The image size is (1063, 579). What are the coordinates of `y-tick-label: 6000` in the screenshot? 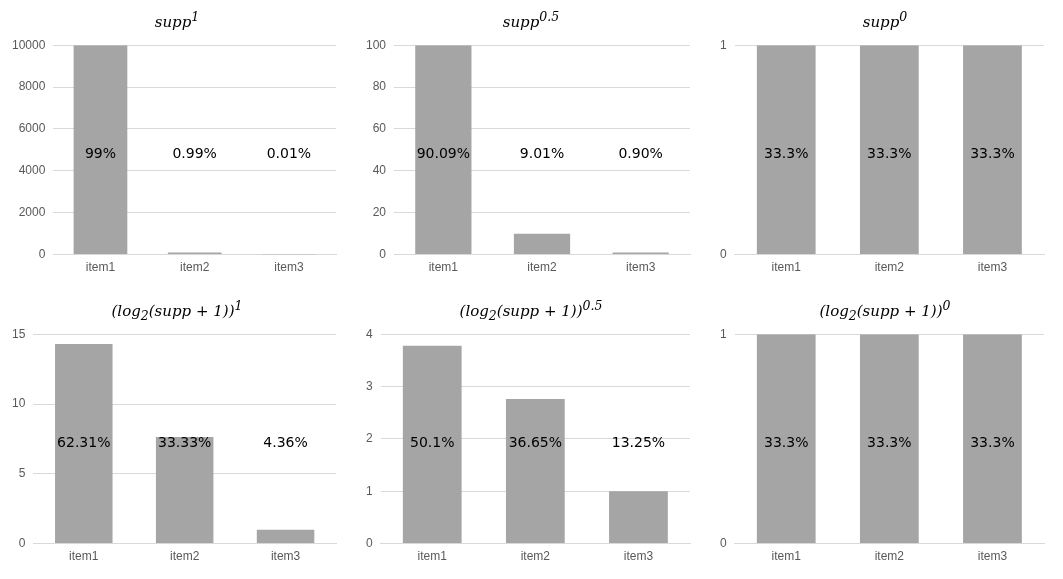 It's located at (32, 128).